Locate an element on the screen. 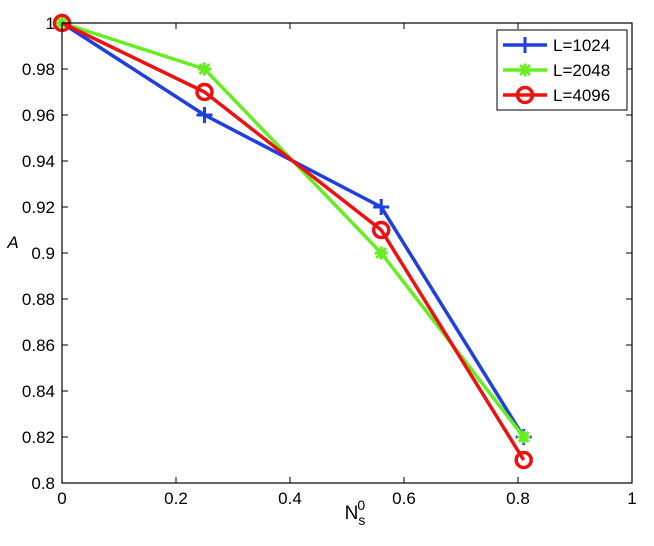 The image size is (654, 546). legend-item: L=2048 is located at coordinates (556, 70).